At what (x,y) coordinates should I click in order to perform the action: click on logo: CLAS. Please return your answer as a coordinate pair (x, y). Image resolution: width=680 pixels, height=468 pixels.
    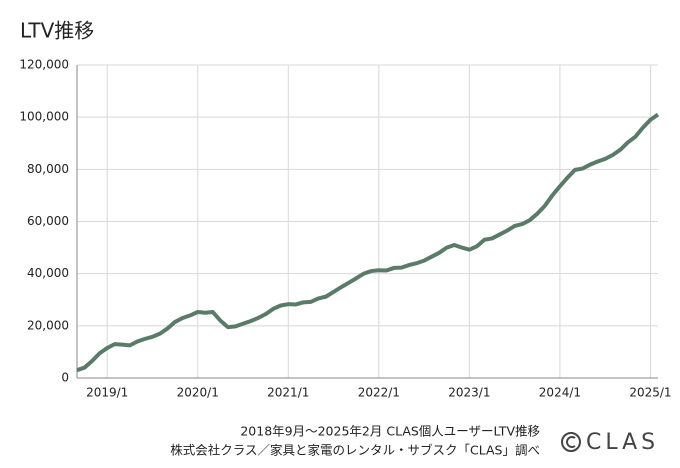
    Looking at the image, I should click on (610, 442).